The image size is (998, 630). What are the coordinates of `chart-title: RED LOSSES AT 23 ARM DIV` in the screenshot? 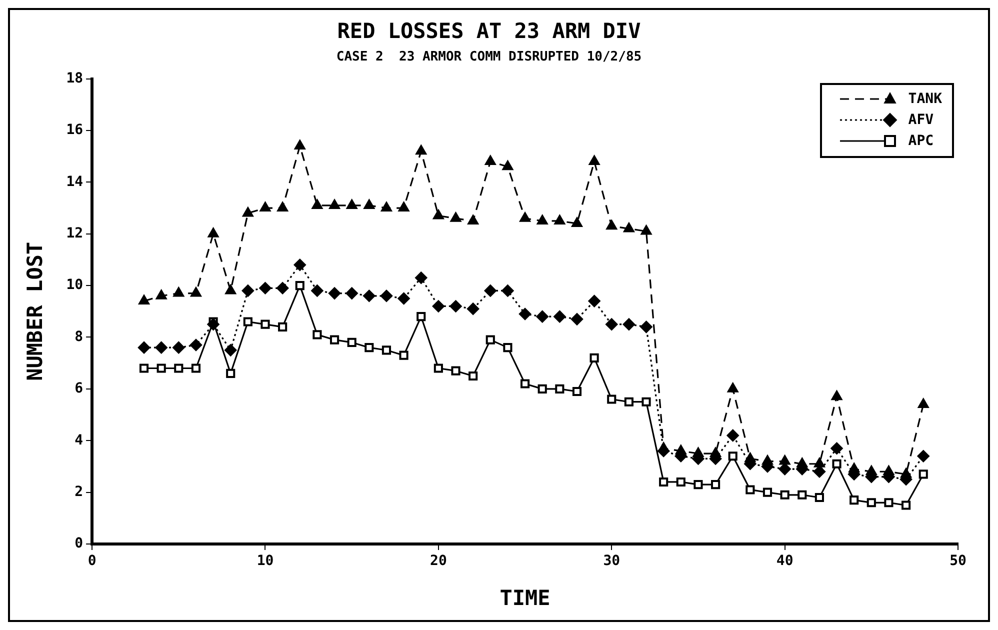 It's located at (489, 31).